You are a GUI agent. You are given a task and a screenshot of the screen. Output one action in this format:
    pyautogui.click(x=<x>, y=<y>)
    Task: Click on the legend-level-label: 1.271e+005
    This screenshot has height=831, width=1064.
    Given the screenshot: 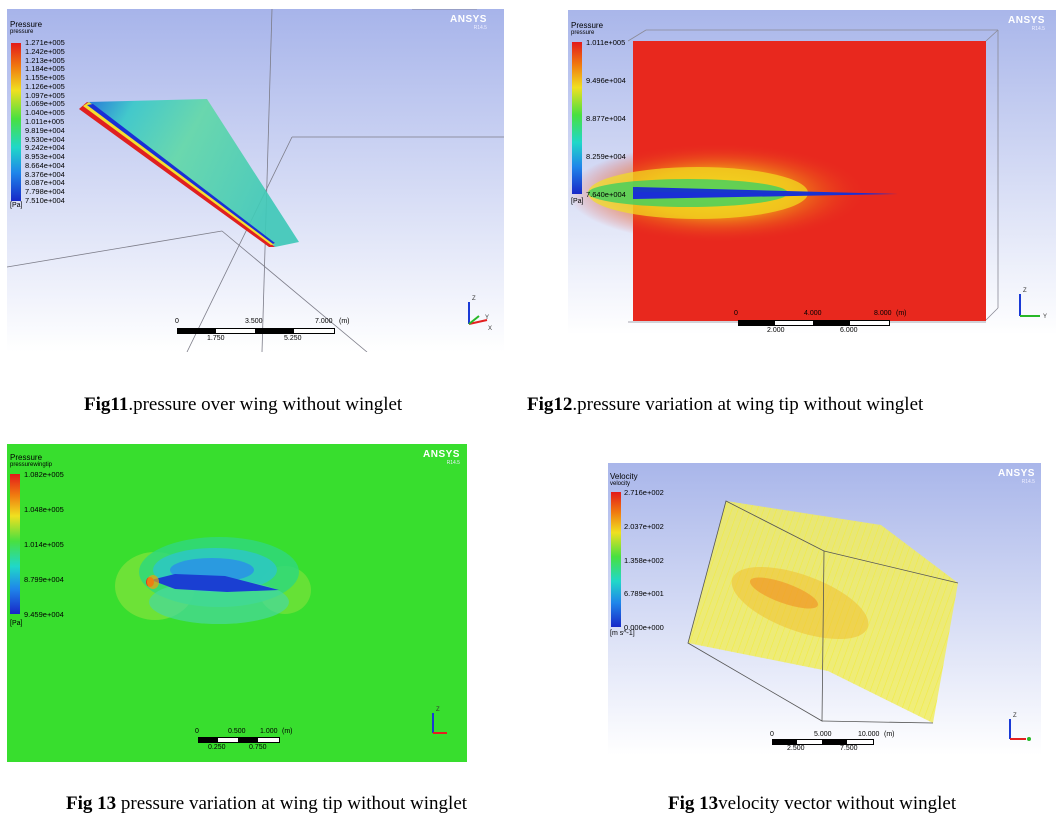 What is the action you would take?
    pyautogui.click(x=45, y=42)
    